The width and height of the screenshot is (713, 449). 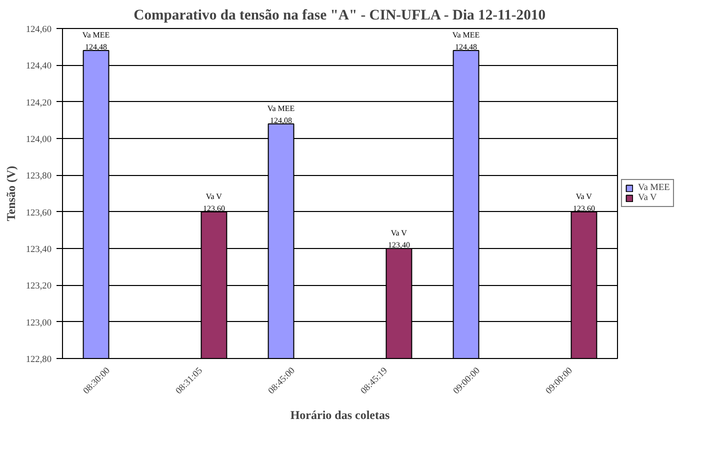 I want to click on y-tick-label: 123,00, so click(x=39, y=323).